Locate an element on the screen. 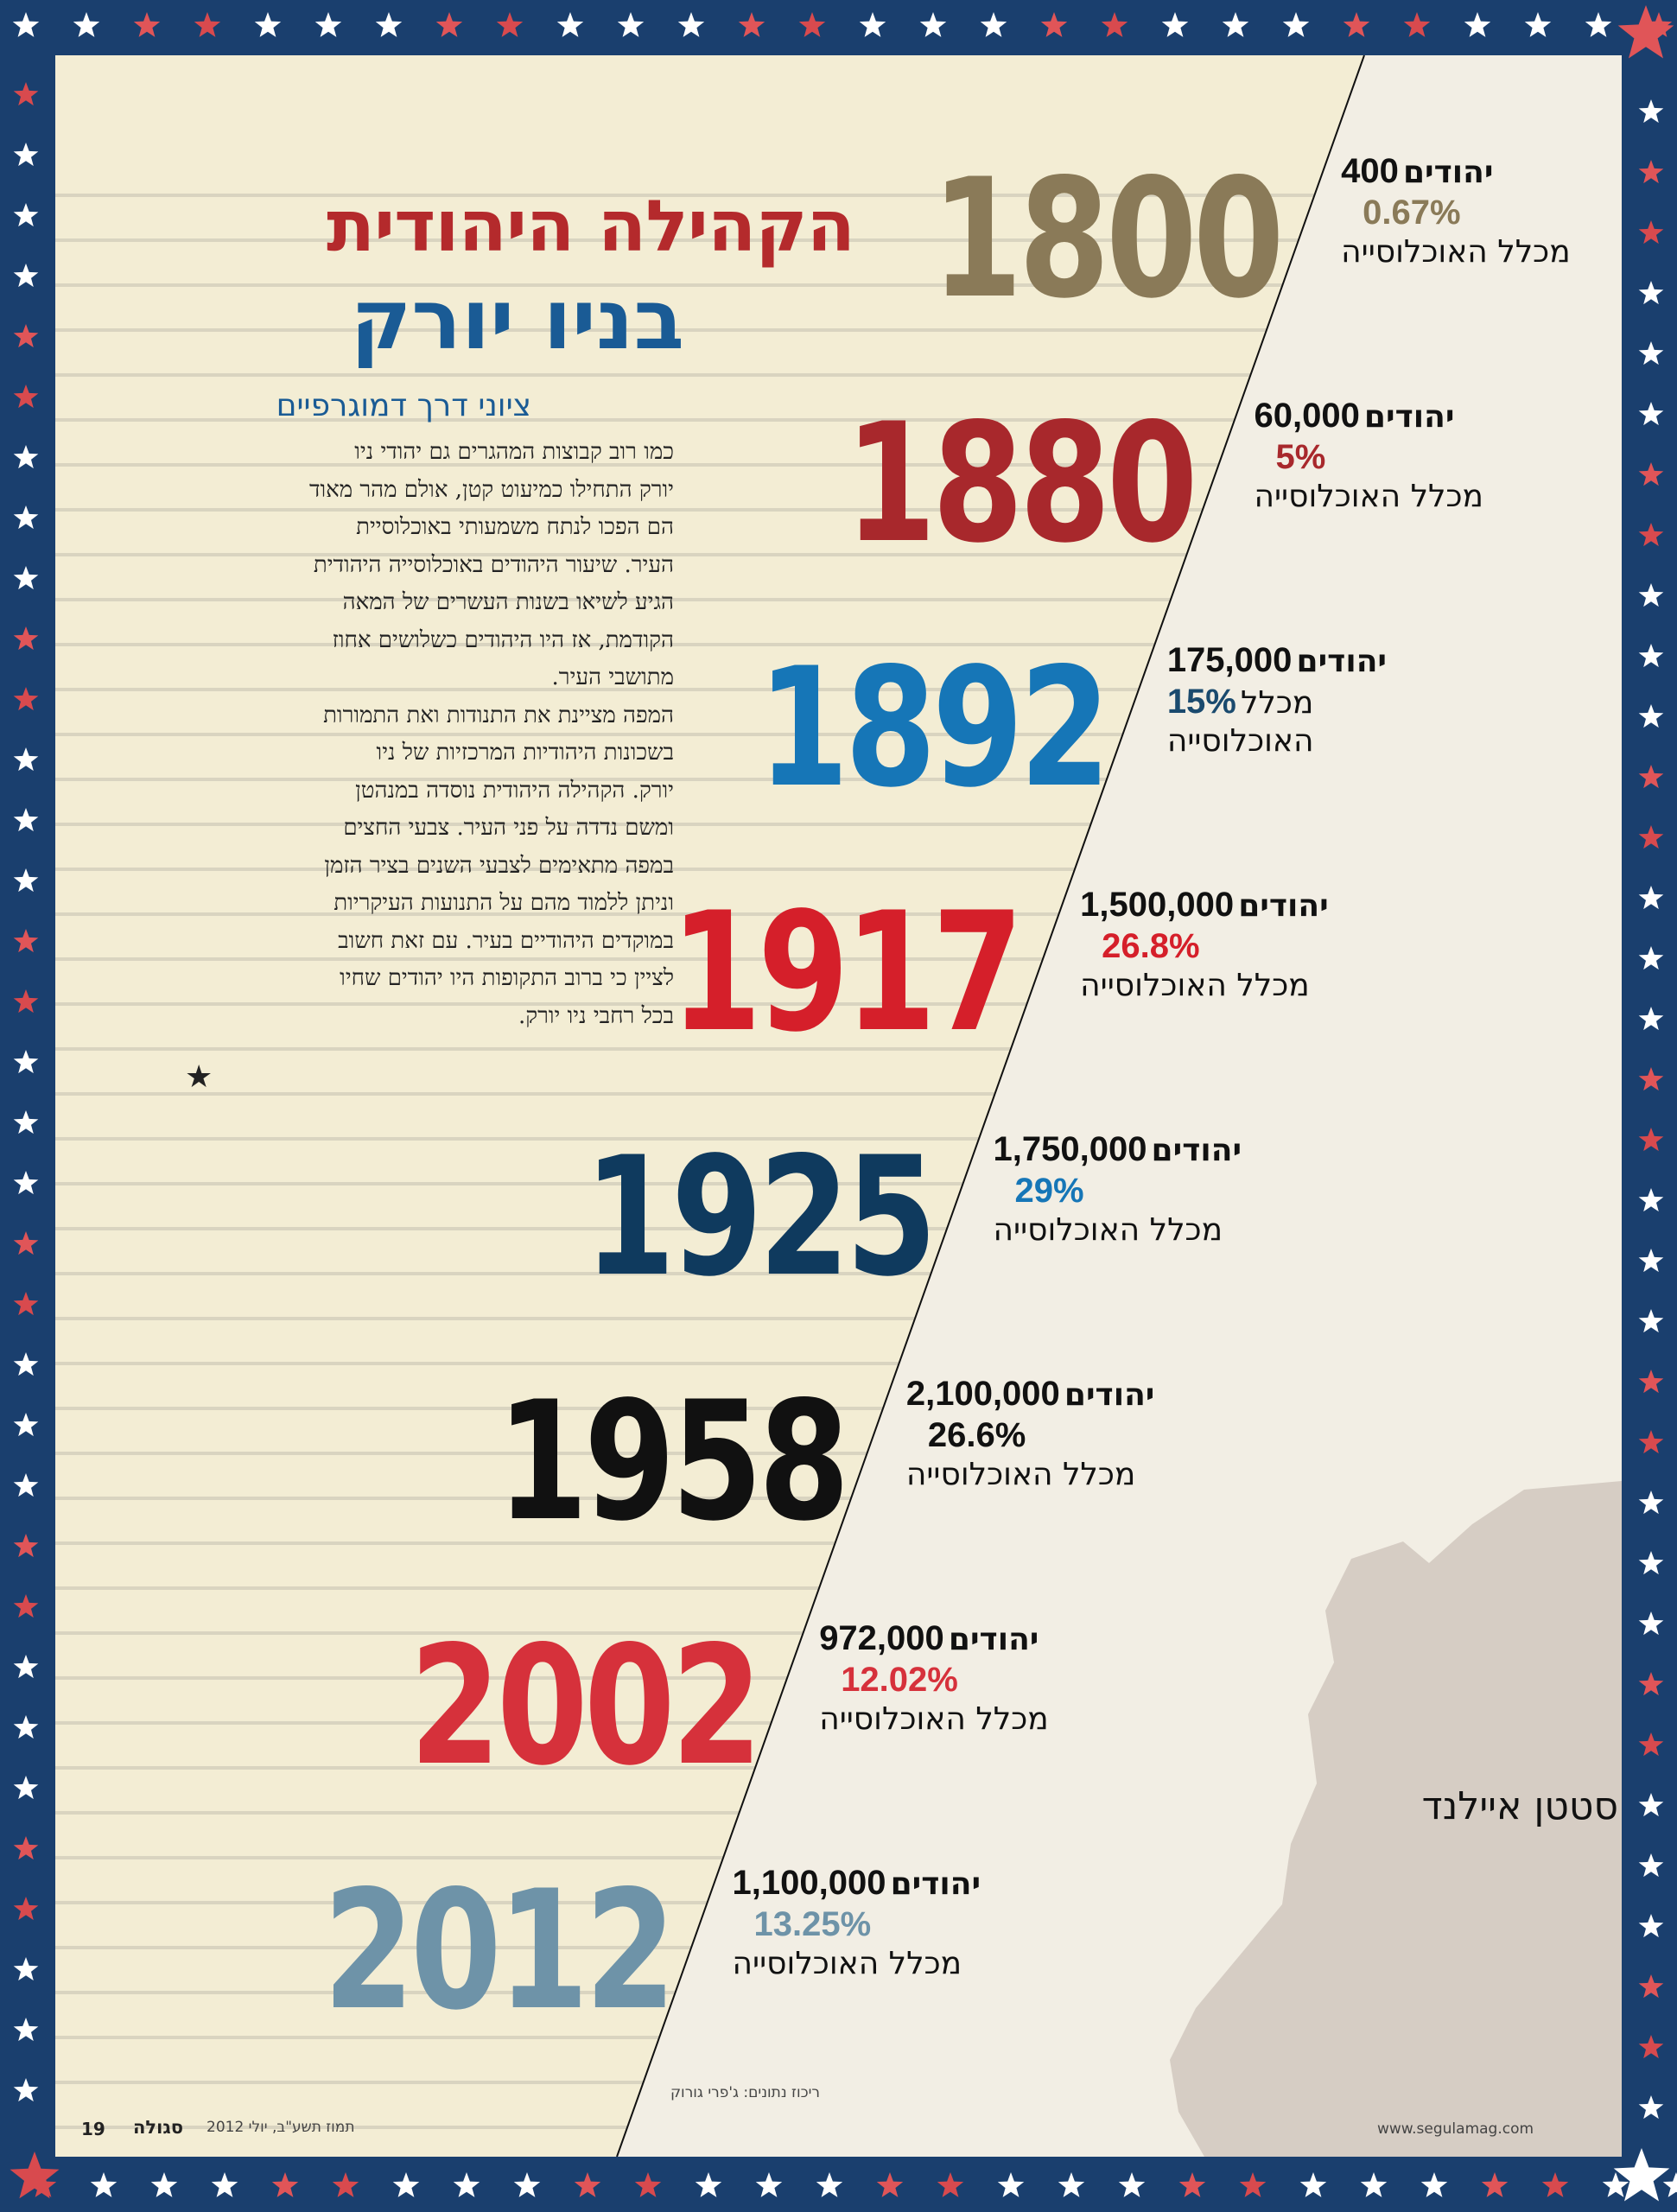  population-percent: 29% is located at coordinates (1049, 1191).